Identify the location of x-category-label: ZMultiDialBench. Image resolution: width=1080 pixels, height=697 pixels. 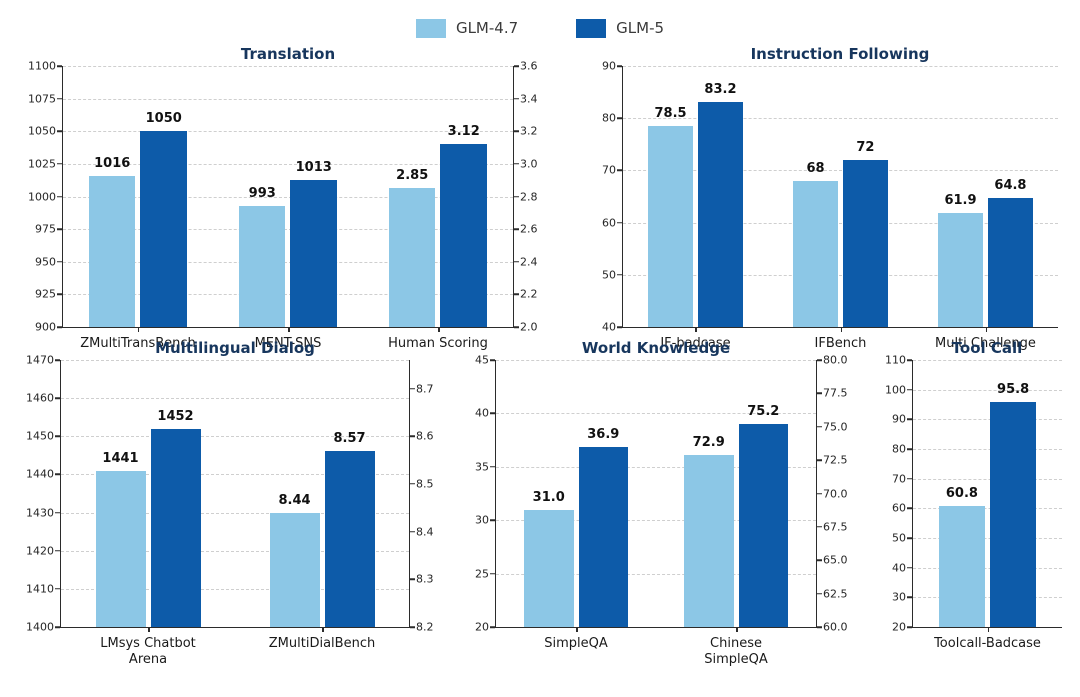
(322, 643).